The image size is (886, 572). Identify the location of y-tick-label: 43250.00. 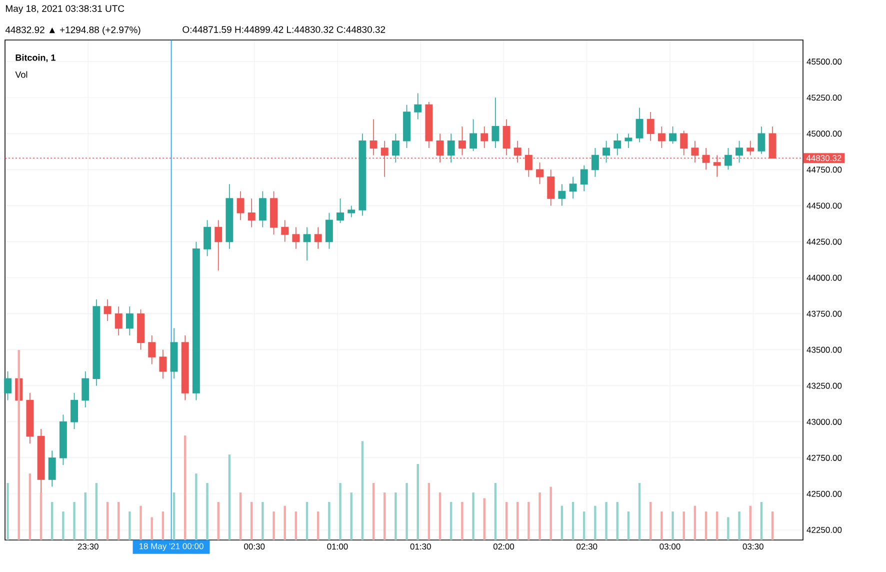
(824, 385).